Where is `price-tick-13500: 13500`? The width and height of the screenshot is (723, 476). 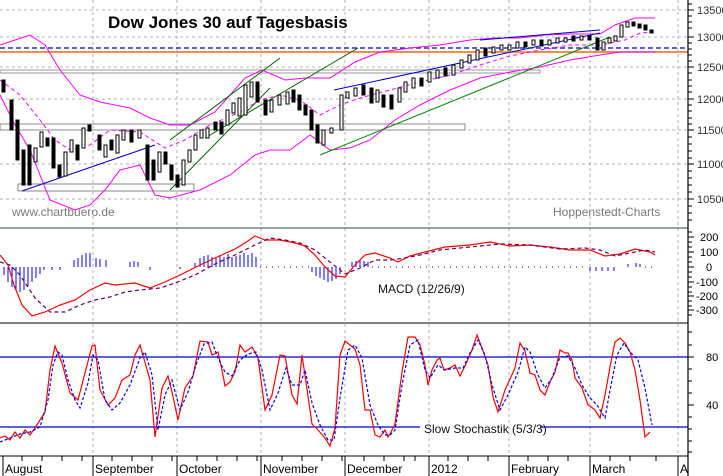 price-tick-13500: 13500 is located at coordinates (710, 11).